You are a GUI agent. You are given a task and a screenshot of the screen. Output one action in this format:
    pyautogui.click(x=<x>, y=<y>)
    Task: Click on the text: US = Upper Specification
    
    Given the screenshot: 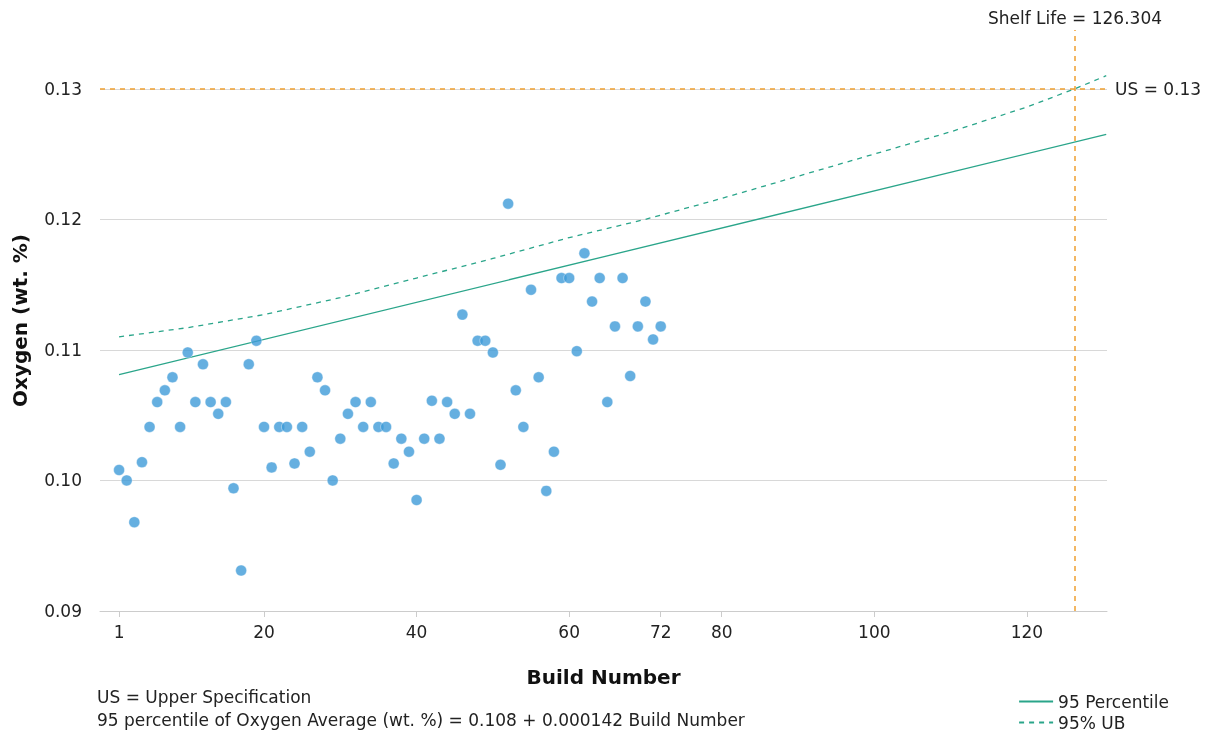 What is the action you would take?
    pyautogui.click(x=204, y=696)
    